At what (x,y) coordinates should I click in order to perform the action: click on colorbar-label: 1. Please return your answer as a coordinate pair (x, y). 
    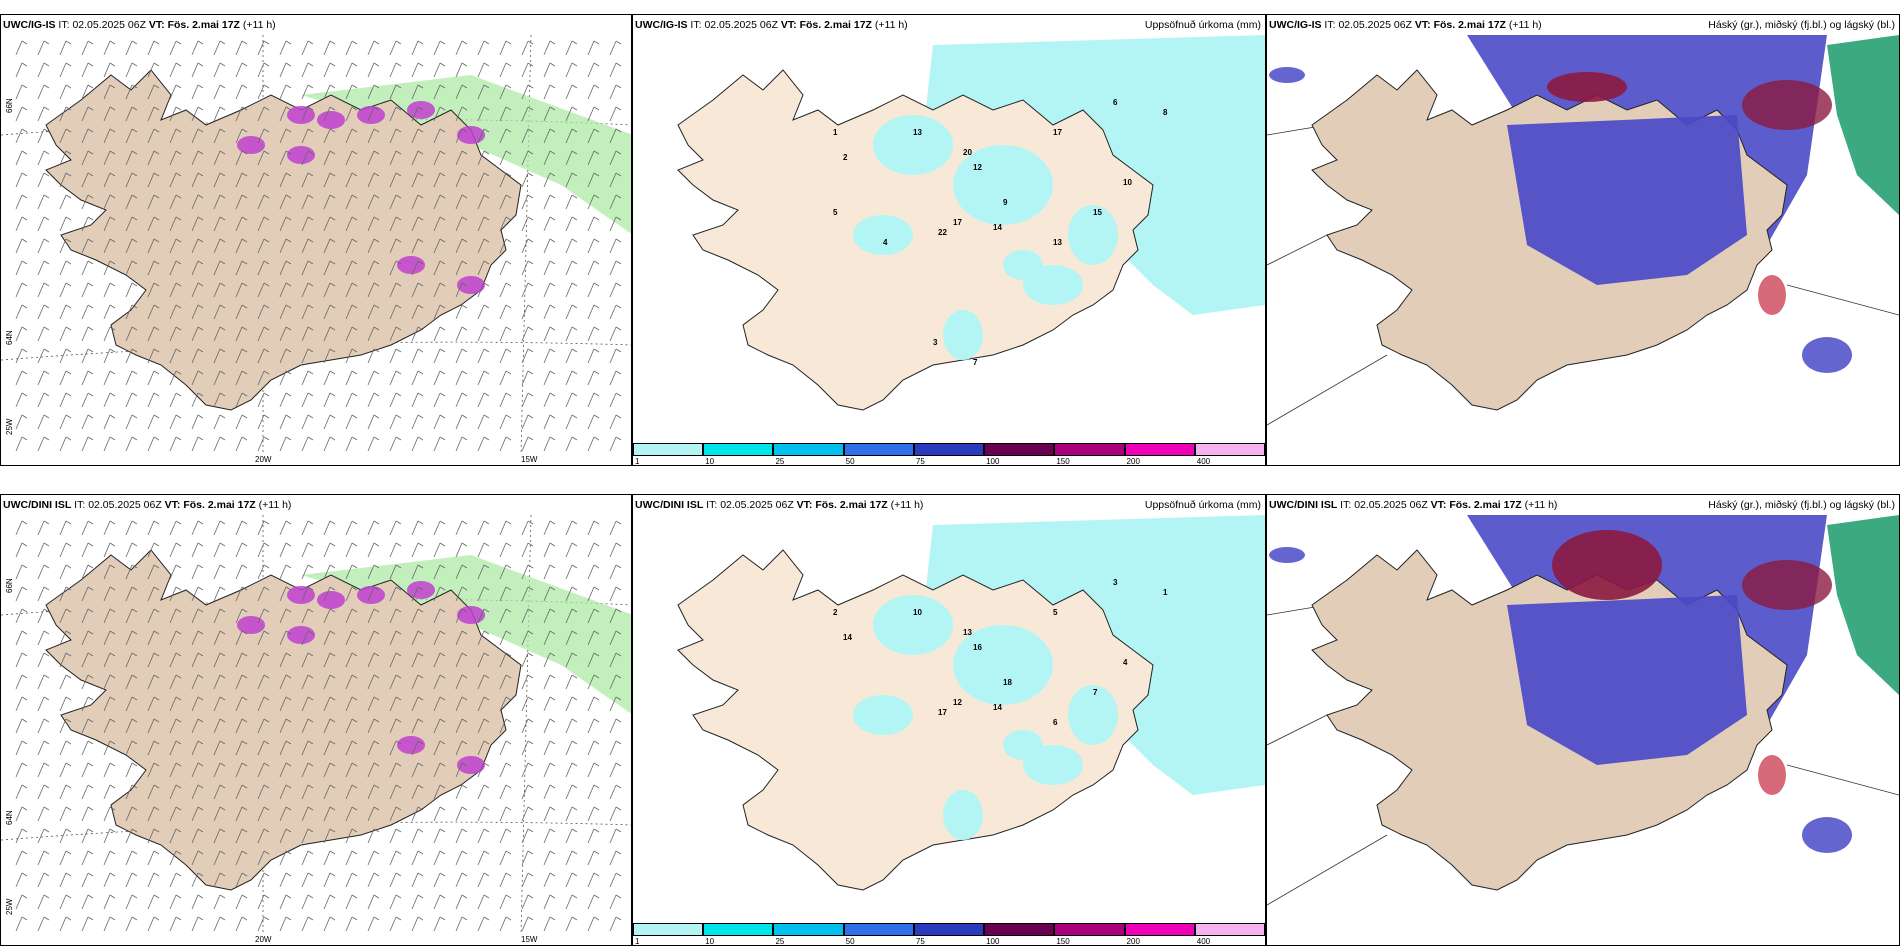
    Looking at the image, I should click on (637, 461).